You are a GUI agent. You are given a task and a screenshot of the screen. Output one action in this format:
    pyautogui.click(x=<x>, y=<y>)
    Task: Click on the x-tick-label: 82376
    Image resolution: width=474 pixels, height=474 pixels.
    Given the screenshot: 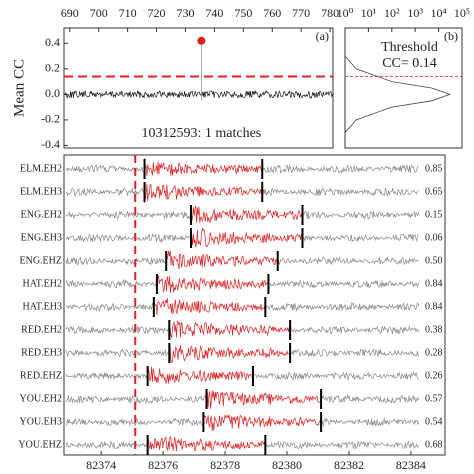 What is the action you would take?
    pyautogui.click(x=163, y=465)
    